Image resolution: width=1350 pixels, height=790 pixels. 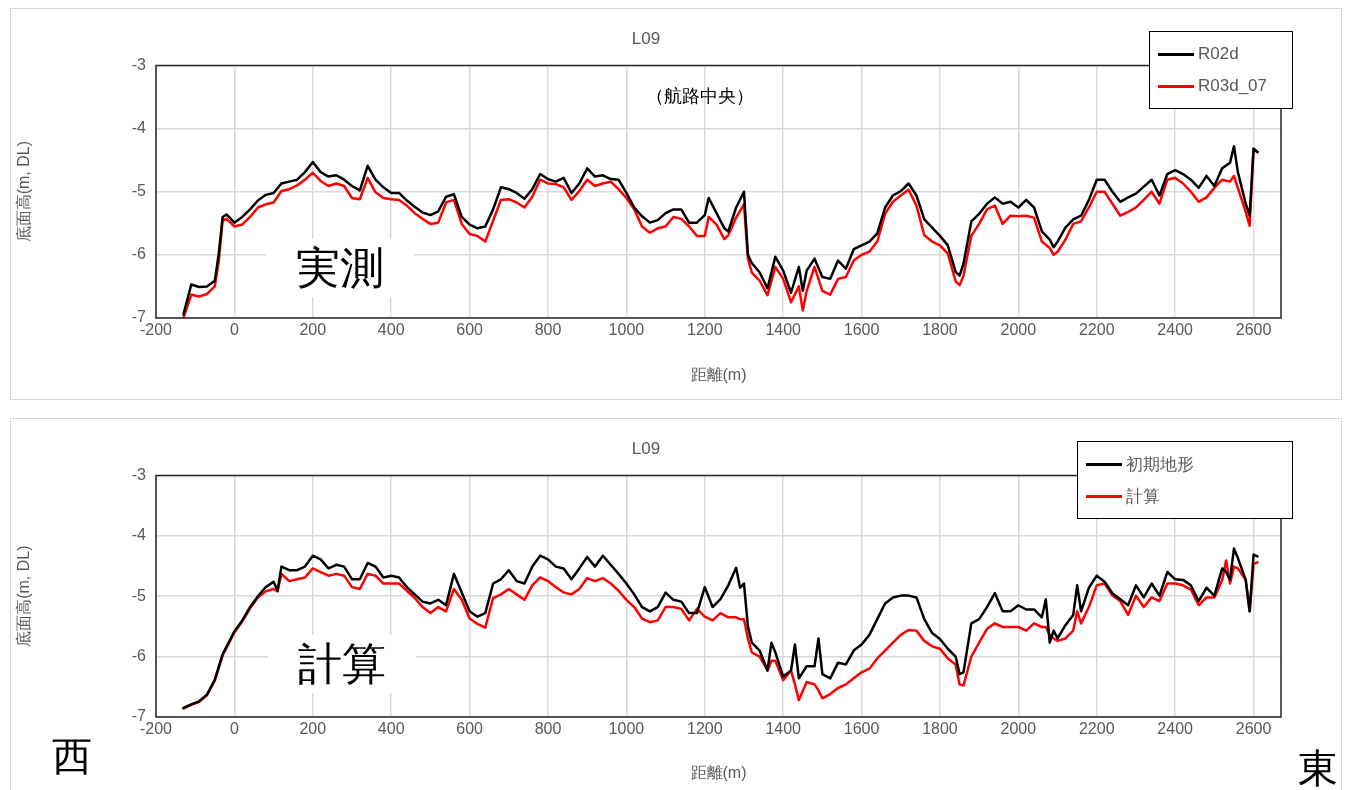 I want to click on annotation: 実測, so click(x=340, y=268).